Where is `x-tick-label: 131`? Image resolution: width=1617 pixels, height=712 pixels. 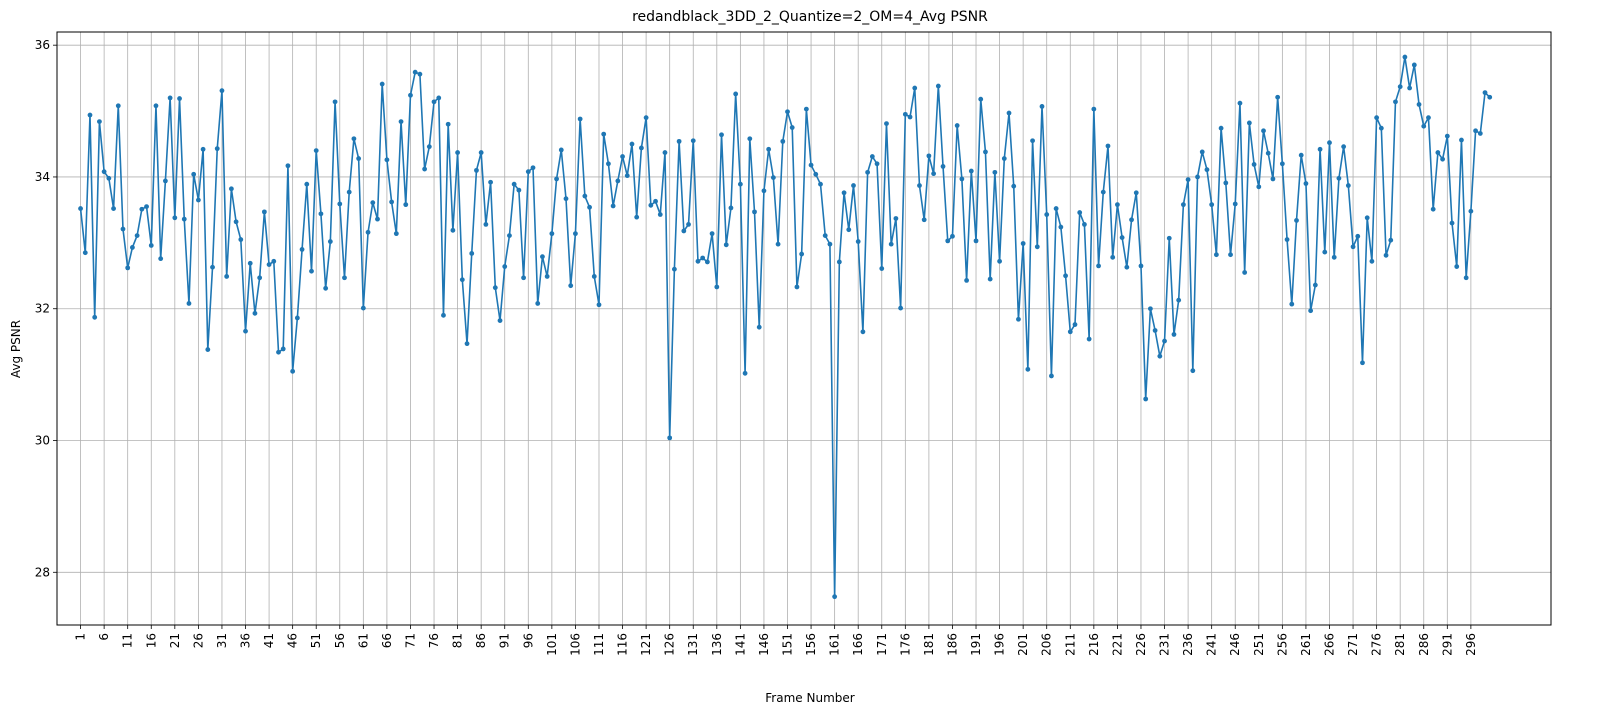
x-tick-label: 131 is located at coordinates (693, 644).